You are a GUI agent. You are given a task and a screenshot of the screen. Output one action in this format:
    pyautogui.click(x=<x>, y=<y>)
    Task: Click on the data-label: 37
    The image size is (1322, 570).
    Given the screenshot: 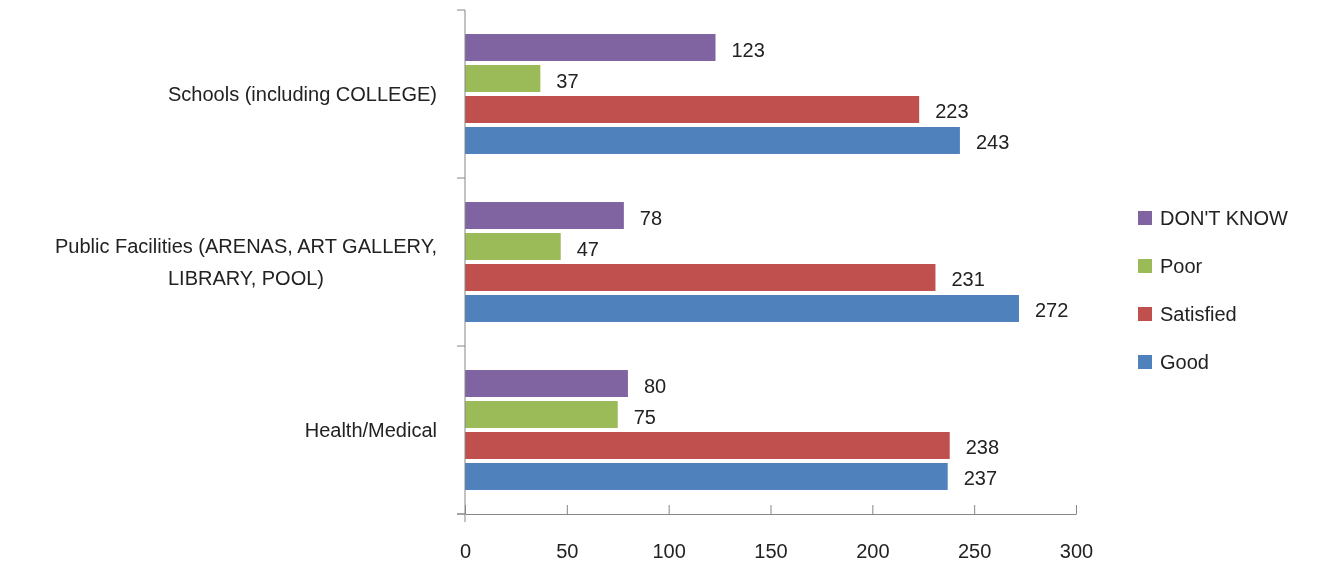 What is the action you would take?
    pyautogui.click(x=567, y=80)
    